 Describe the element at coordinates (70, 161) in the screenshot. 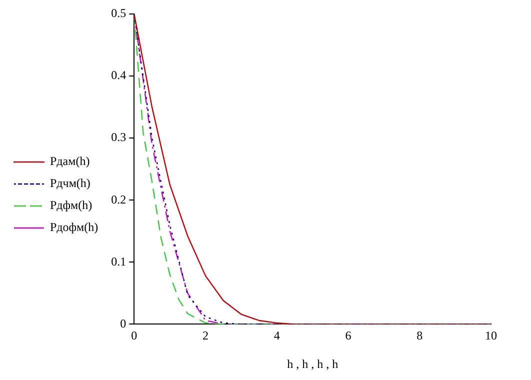

I see `legend-label: Pдам(h)` at that location.